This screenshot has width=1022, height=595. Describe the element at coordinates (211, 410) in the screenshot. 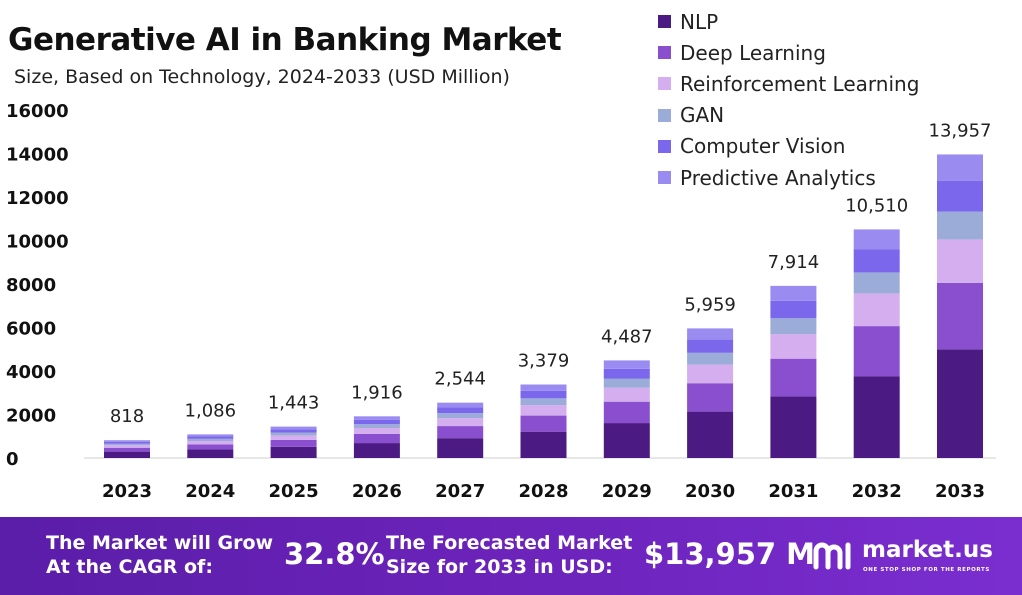

I see `bar-total-label: 1,086` at that location.